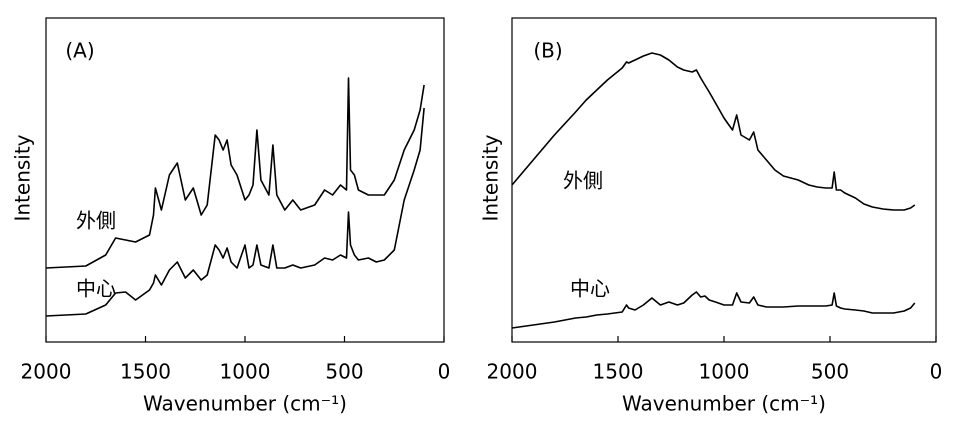 Image resolution: width=970 pixels, height=434 pixels. Describe the element at coordinates (79, 51) in the screenshot. I see `panel-title: (A)` at that location.